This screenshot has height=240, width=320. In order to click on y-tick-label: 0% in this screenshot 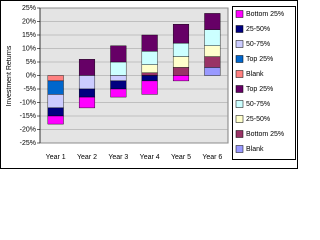, I will do `click(31, 75)`.